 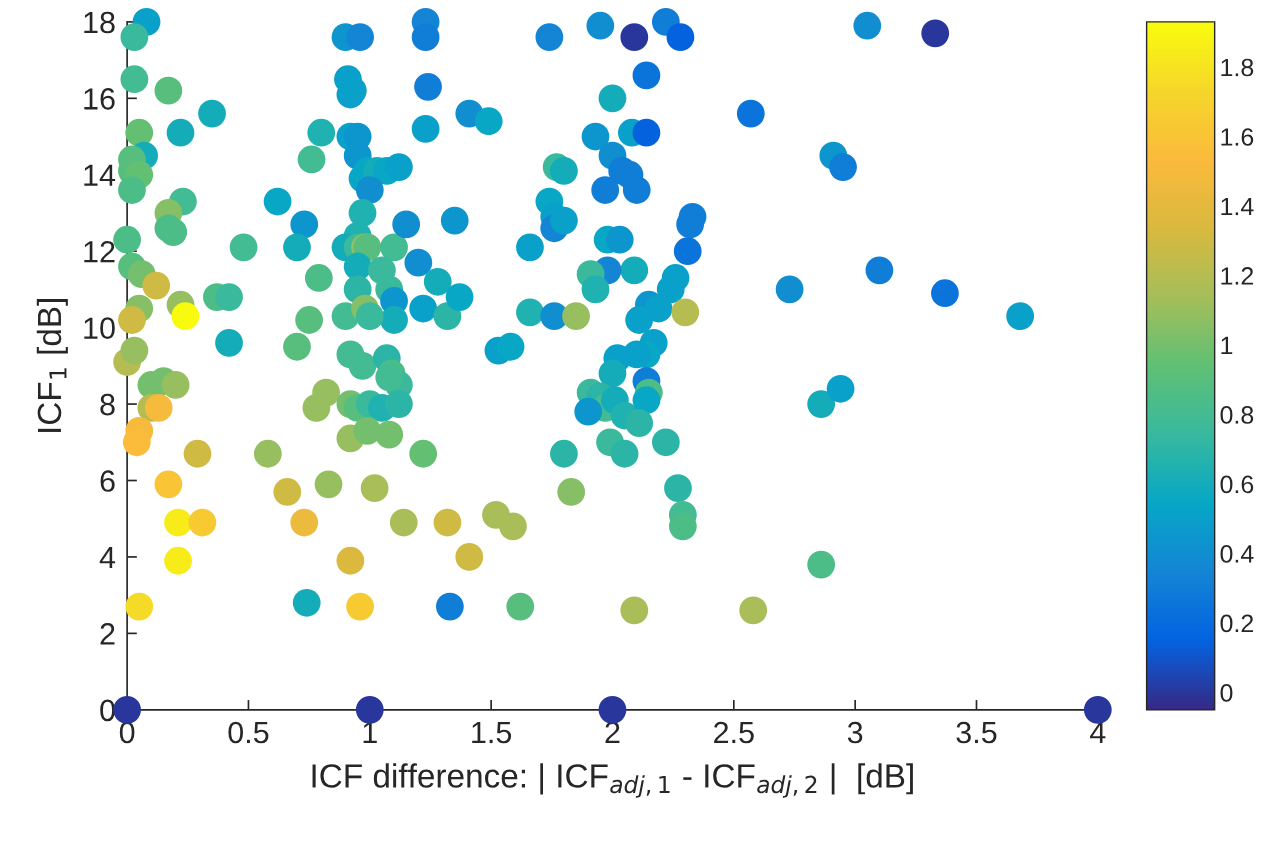 What do you see at coordinates (1237, 554) in the screenshot?
I see `color-bar-label: 0.4` at bounding box center [1237, 554].